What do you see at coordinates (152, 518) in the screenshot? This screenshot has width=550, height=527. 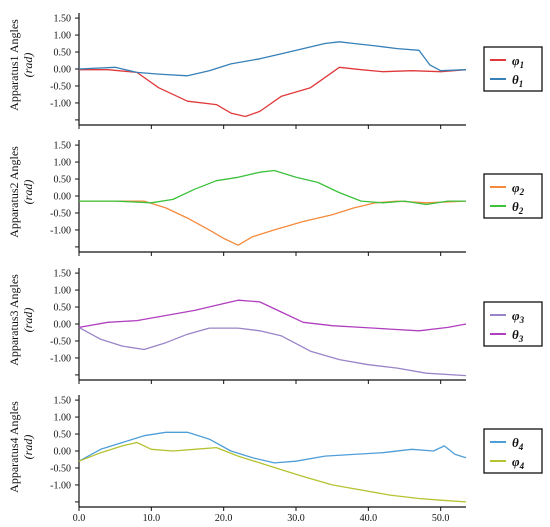 I see `x-tick-label: 10.0` at bounding box center [152, 518].